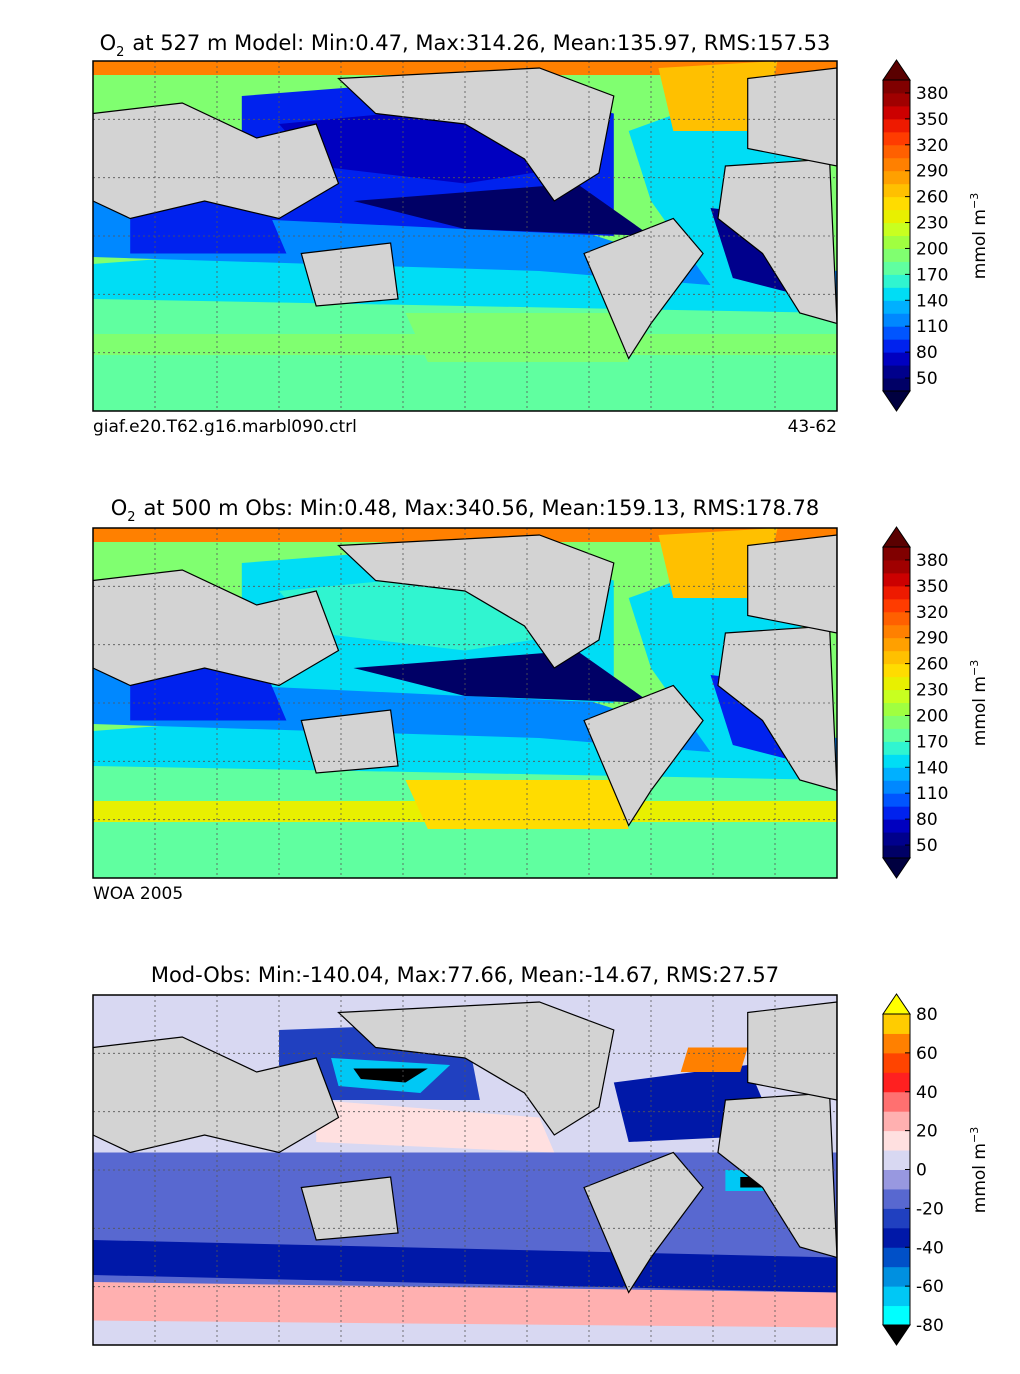 Image resolution: width=1020 pixels, height=1374 pixels. Describe the element at coordinates (913, 1169) in the screenshot. I see `colorbar: -80 -60 -40 -20 0 20 40 60 80` at that location.